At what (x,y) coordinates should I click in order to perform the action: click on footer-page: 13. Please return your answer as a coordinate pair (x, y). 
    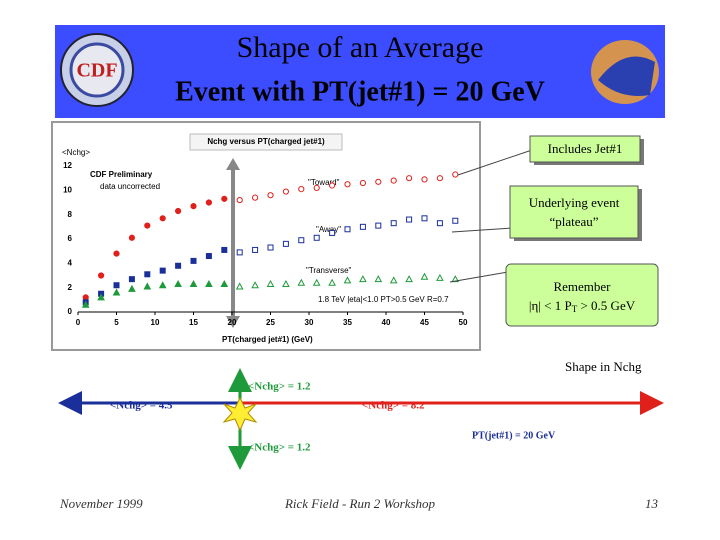
    Looking at the image, I should click on (652, 503).